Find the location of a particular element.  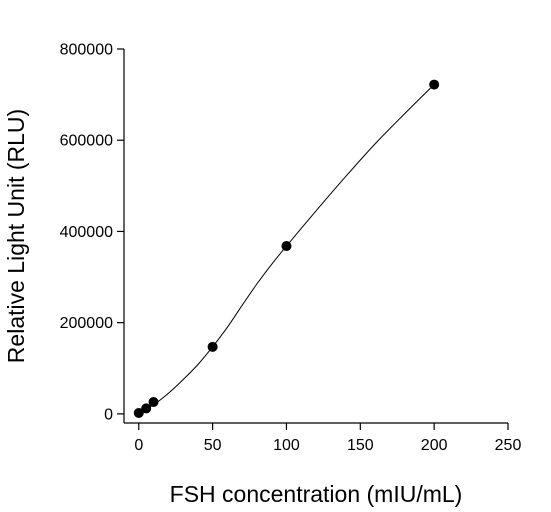

x-ticks: 0 50 100 150 200 250 is located at coordinates (327, 438).